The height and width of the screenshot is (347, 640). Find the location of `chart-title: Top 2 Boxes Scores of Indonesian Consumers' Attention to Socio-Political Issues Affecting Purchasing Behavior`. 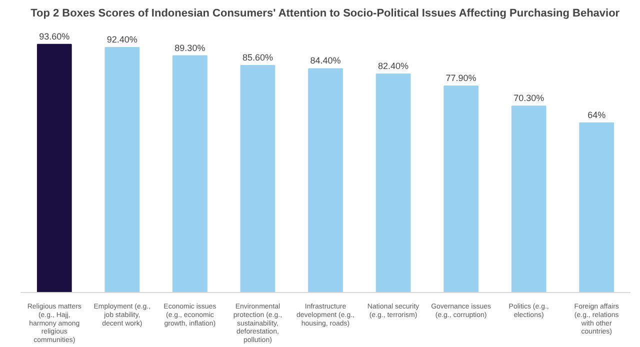

chart-title: Top 2 Boxes Scores of Indonesian Consumers' Attention to Socio-Political Issues Affecting Purchasing Behavior is located at coordinates (325, 14).